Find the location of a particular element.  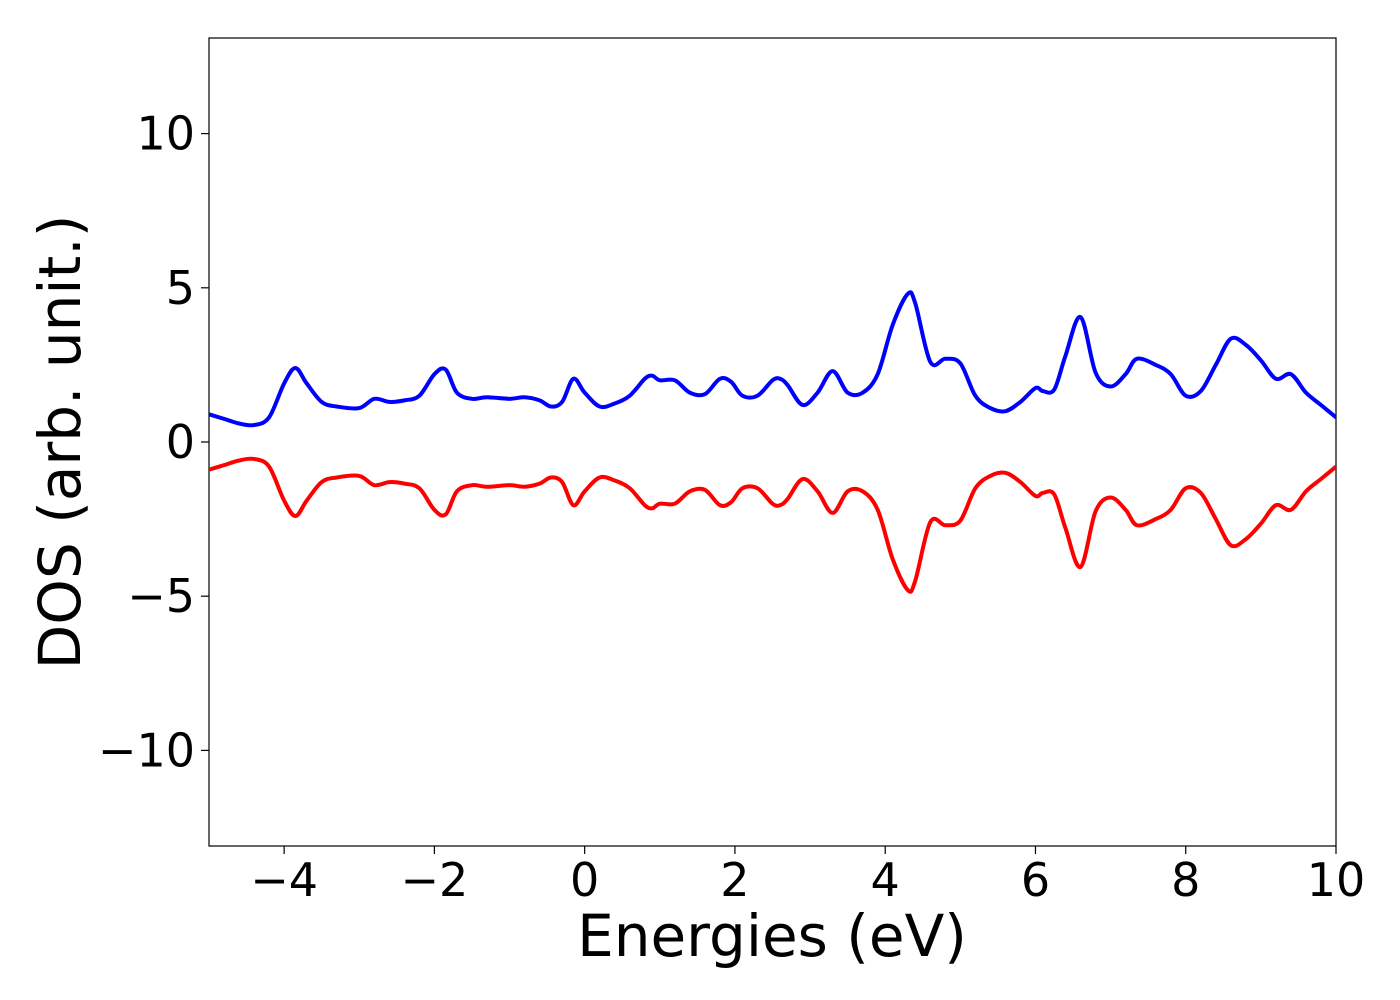

spin-down-dos-line is located at coordinates (772, 525).